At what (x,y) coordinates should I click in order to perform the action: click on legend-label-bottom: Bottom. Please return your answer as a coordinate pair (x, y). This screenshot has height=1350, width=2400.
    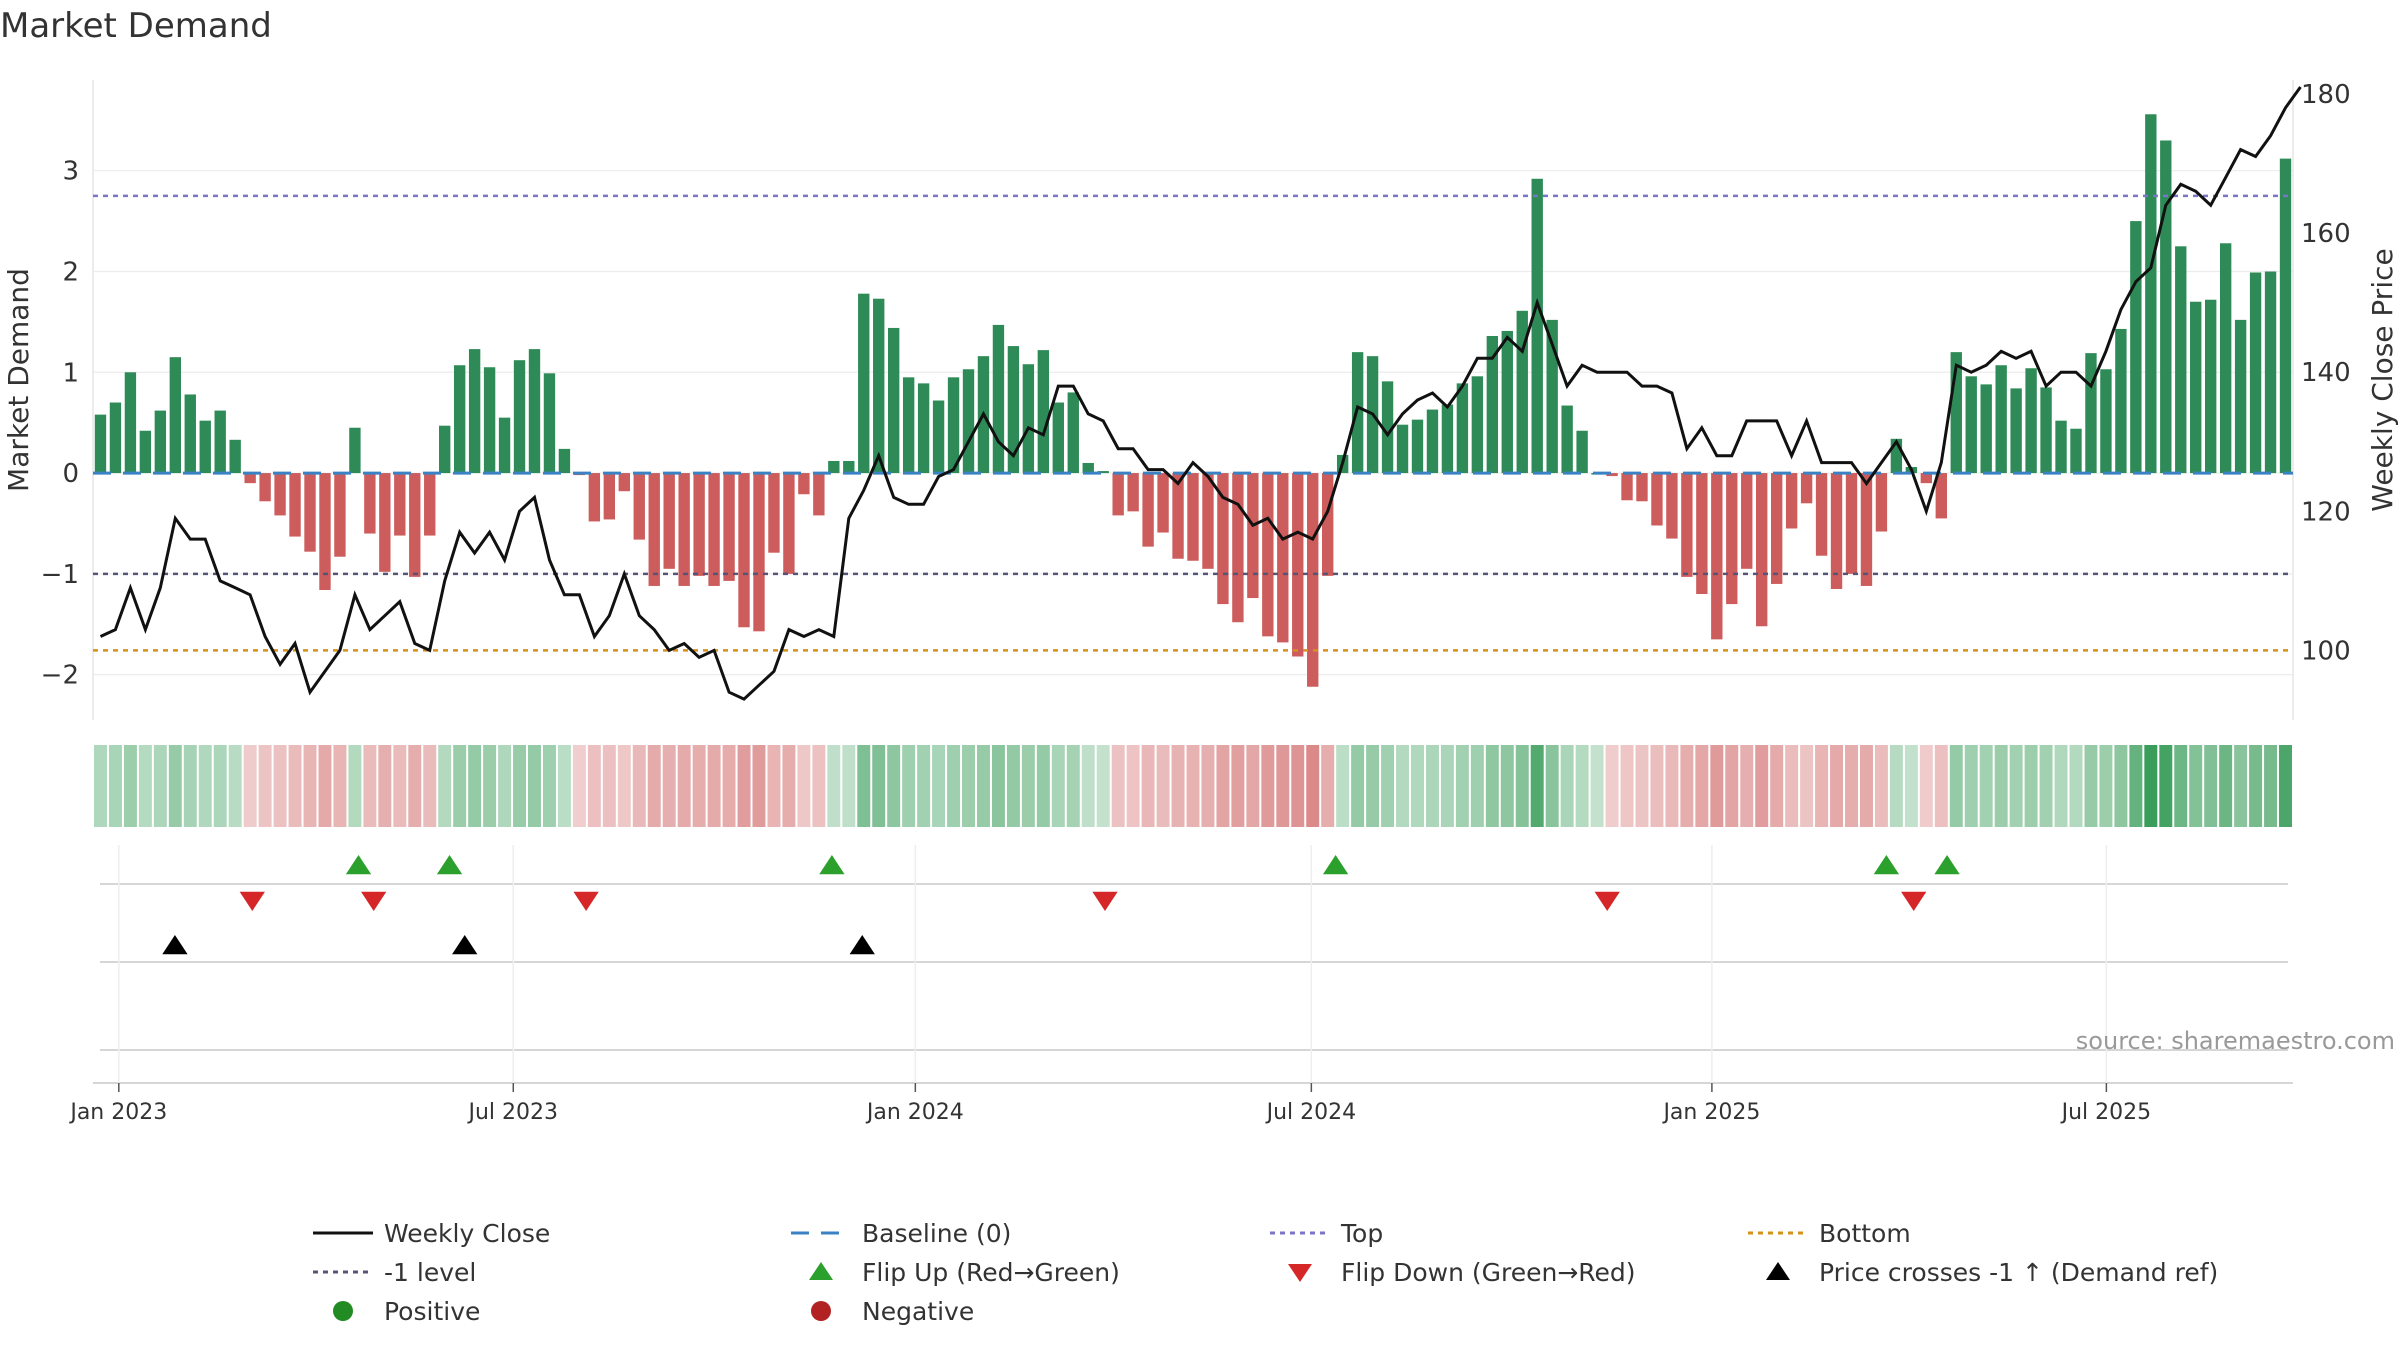
    Looking at the image, I should click on (1865, 1233).